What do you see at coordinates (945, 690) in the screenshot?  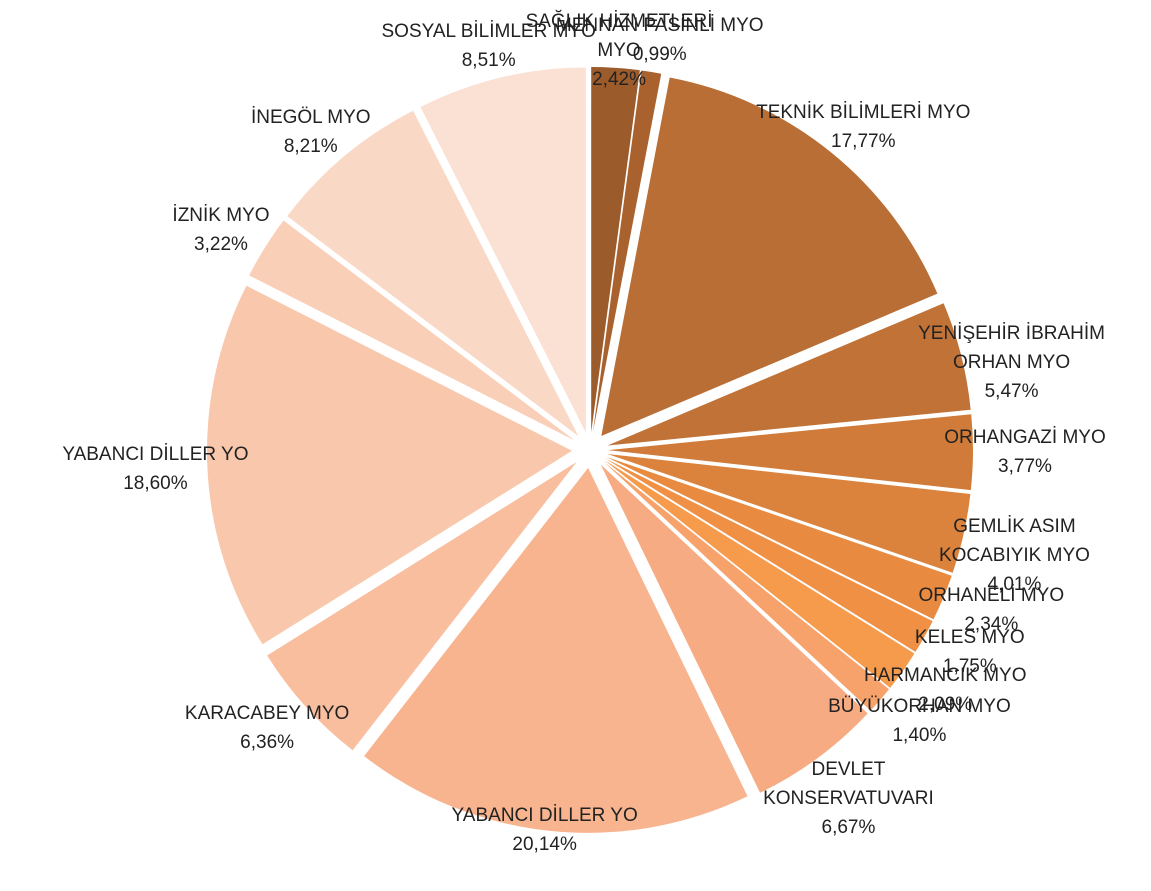 I see `slice-label: HARMANCIK MYO 2,09%` at bounding box center [945, 690].